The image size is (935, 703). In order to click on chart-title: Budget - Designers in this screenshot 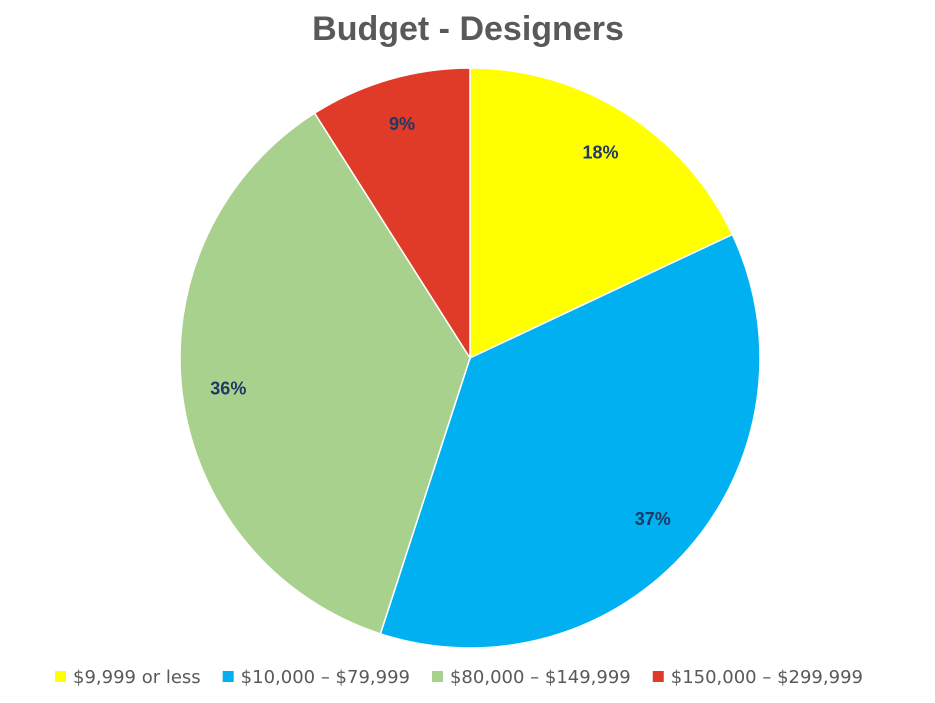, I will do `click(468, 29)`.